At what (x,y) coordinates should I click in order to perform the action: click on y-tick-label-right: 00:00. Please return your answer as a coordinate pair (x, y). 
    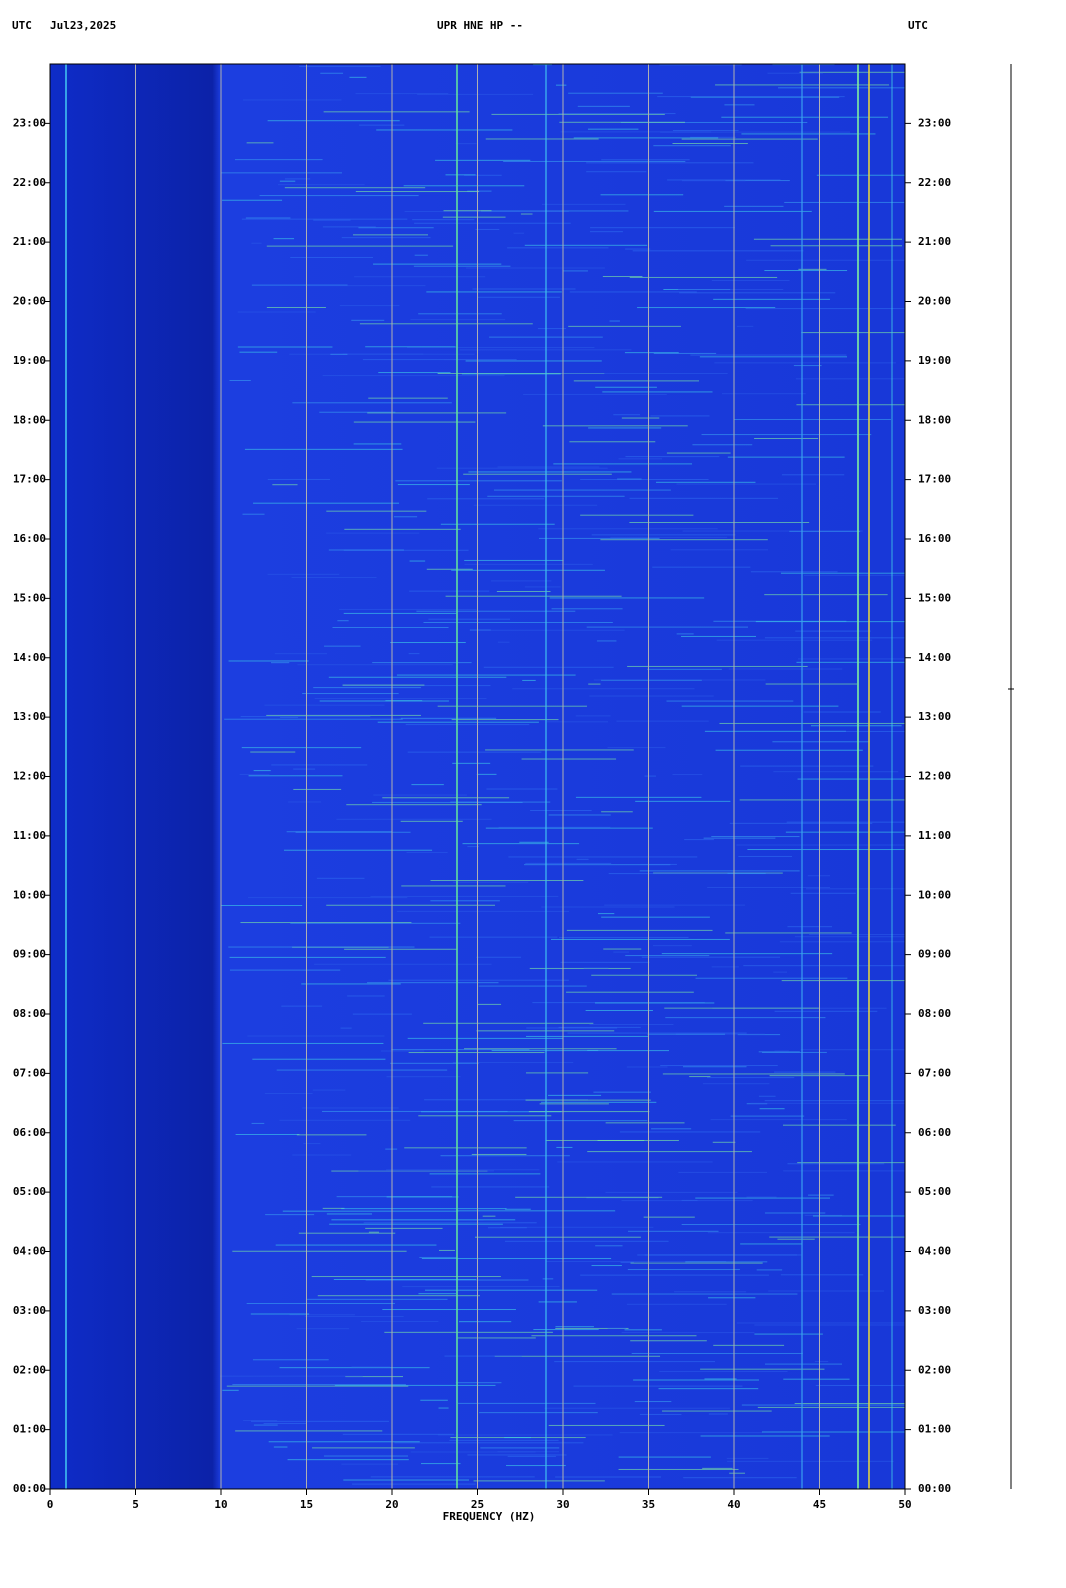
    Looking at the image, I should click on (934, 1488).